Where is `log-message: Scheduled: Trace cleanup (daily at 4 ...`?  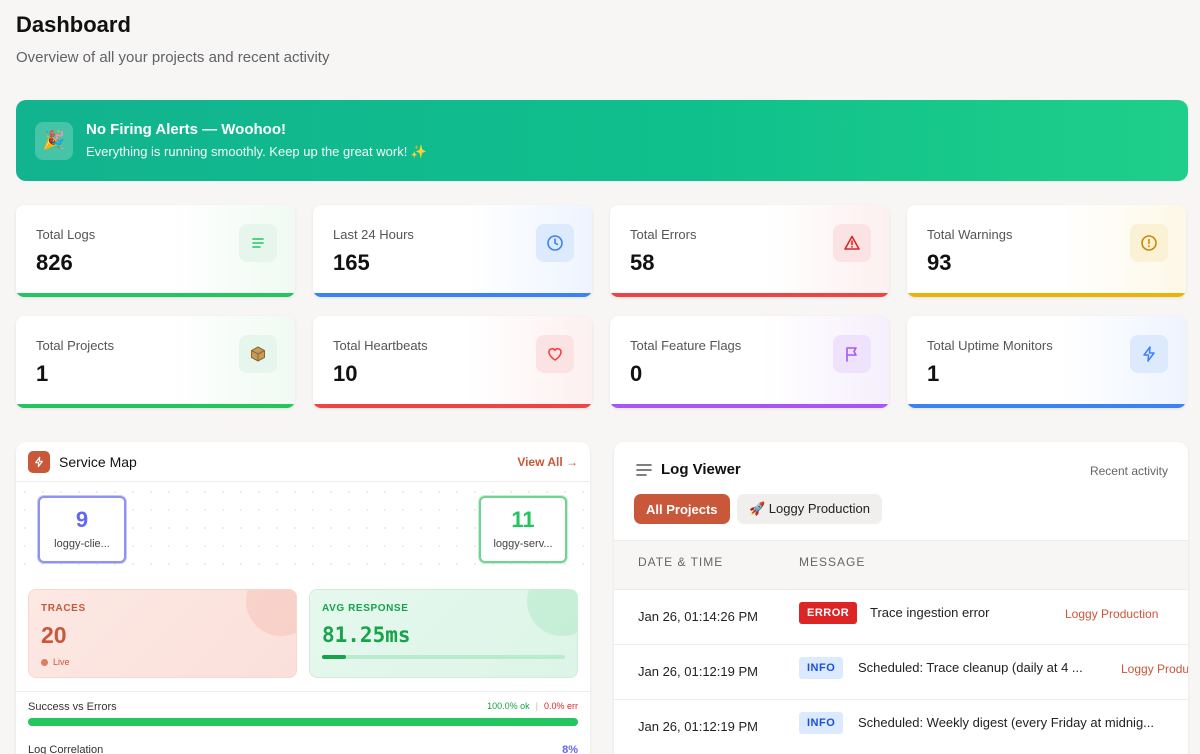 log-message: Scheduled: Trace cleanup (daily at 4 ... is located at coordinates (970, 667).